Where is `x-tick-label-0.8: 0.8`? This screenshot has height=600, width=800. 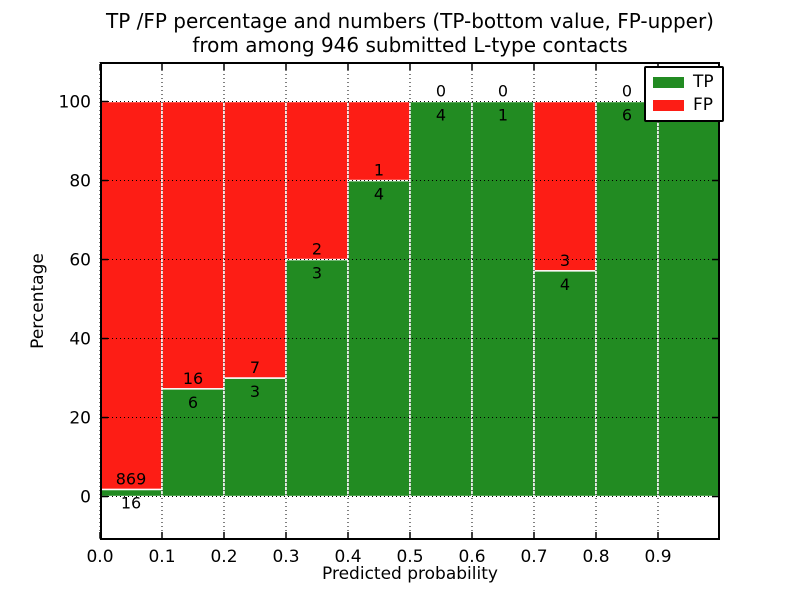 x-tick-label-0.8: 0.8 is located at coordinates (595, 557).